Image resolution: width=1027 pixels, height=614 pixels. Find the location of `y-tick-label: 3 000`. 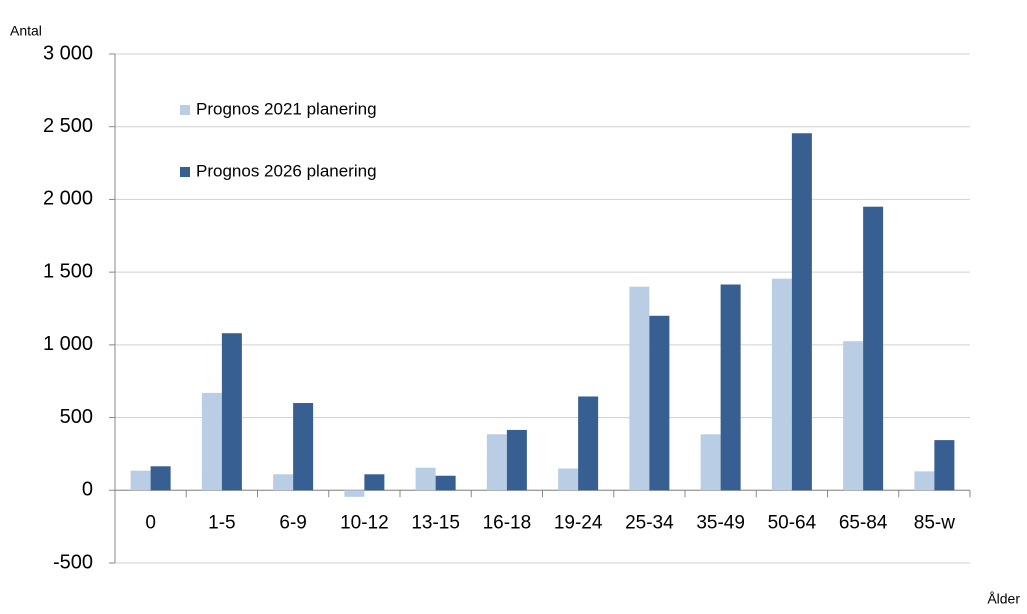

y-tick-label: 3 000 is located at coordinates (68, 53).